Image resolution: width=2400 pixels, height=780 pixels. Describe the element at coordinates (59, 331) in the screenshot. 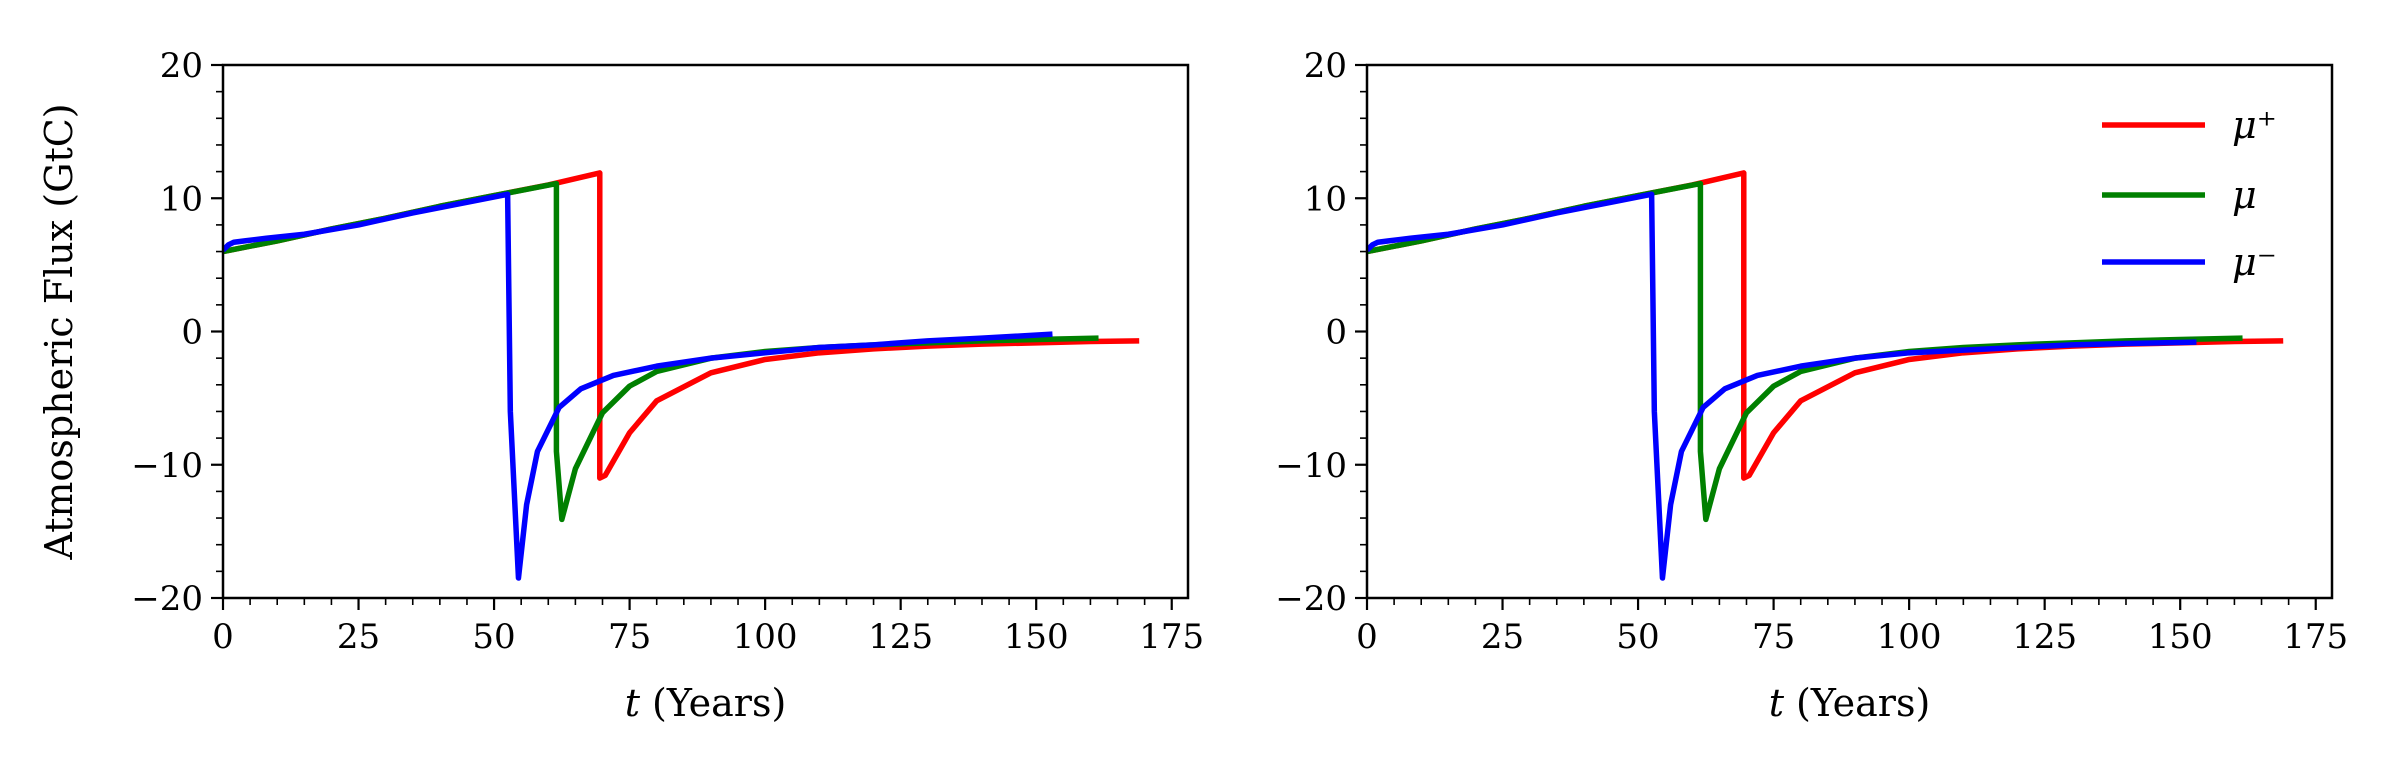

I see `y-axis-label: Atmospheric Flux (GtC)` at that location.